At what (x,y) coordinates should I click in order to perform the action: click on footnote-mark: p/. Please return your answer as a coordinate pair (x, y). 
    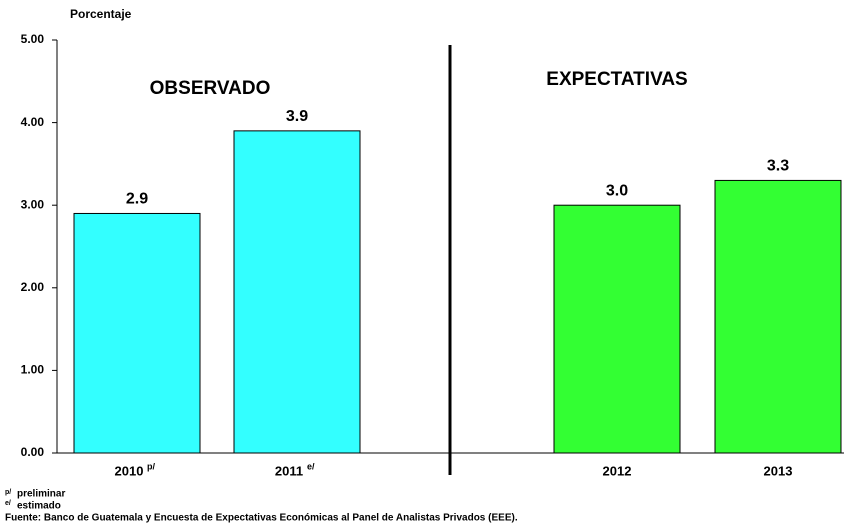
    Looking at the image, I should click on (8, 492).